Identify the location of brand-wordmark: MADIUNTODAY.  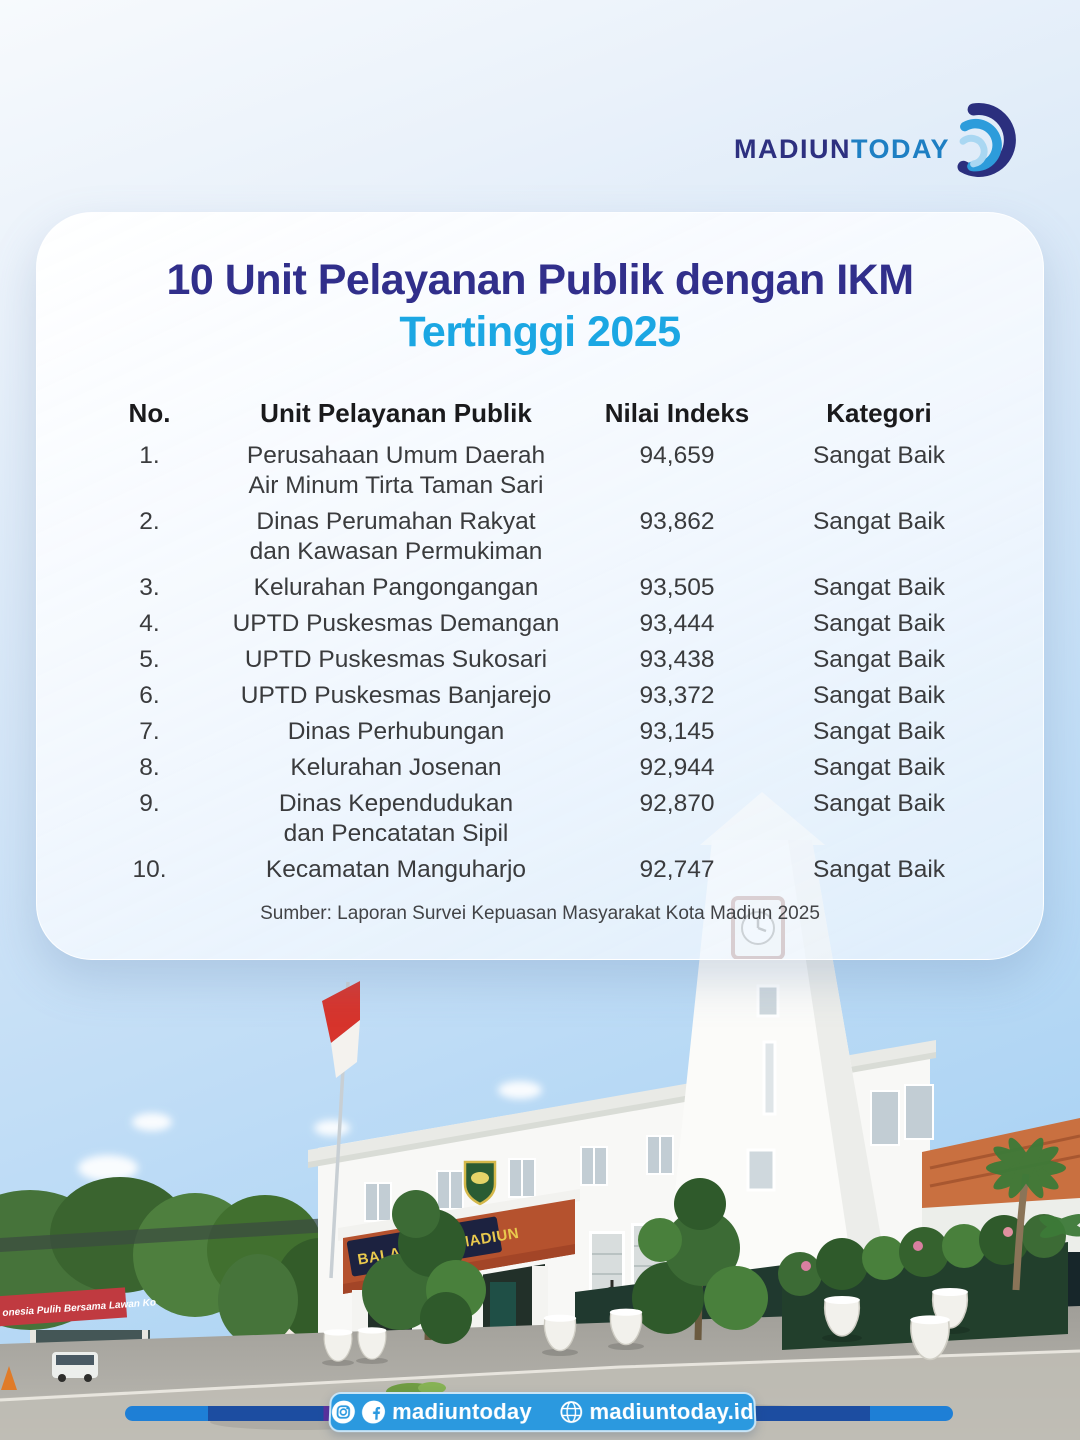
(842, 149).